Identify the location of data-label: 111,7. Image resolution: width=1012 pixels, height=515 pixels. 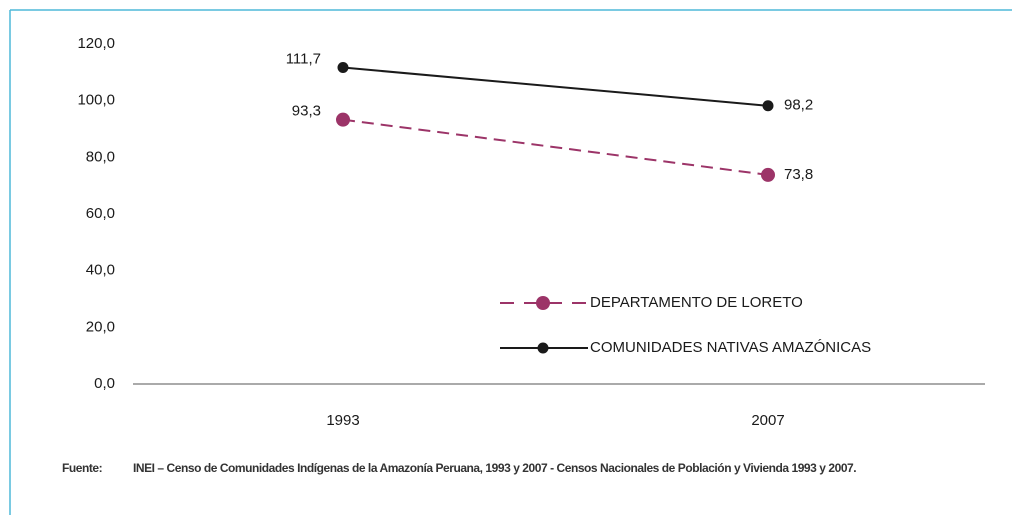
(303, 58).